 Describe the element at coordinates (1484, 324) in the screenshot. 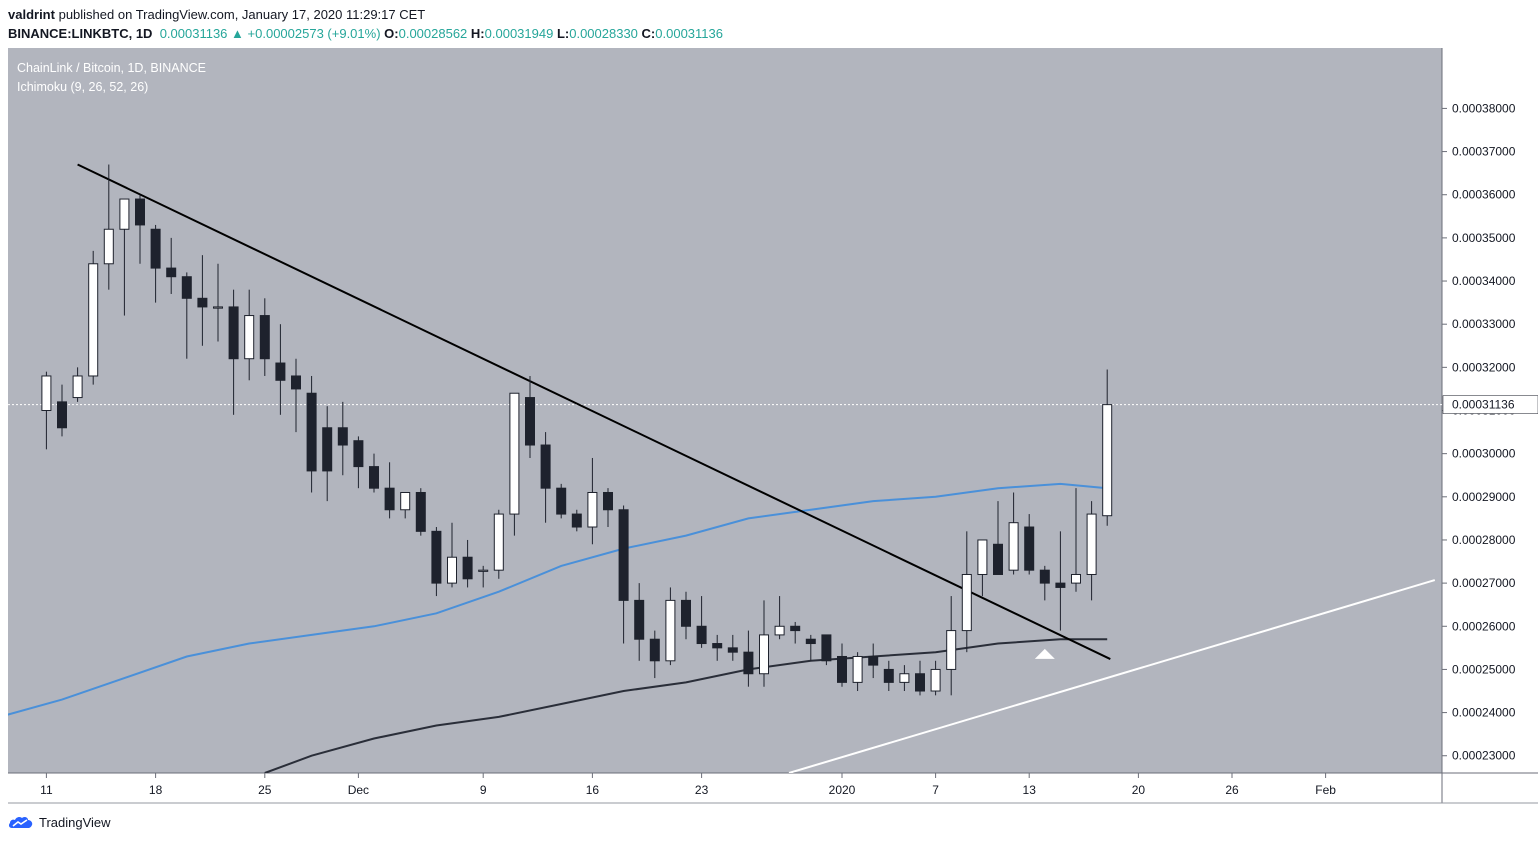

I see `y-tick-label: 0.00033000` at that location.